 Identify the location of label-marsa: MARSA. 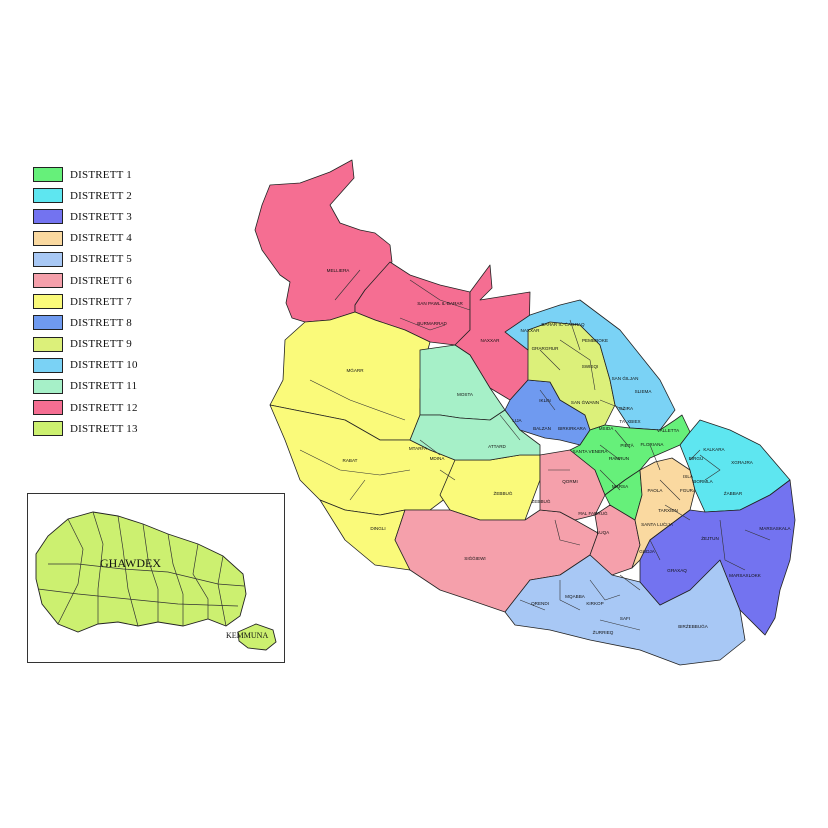
(620, 486).